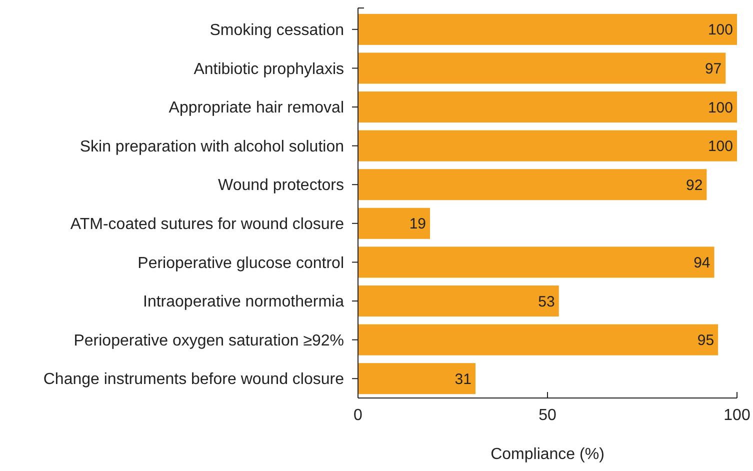  I want to click on data-label: 53, so click(546, 301).